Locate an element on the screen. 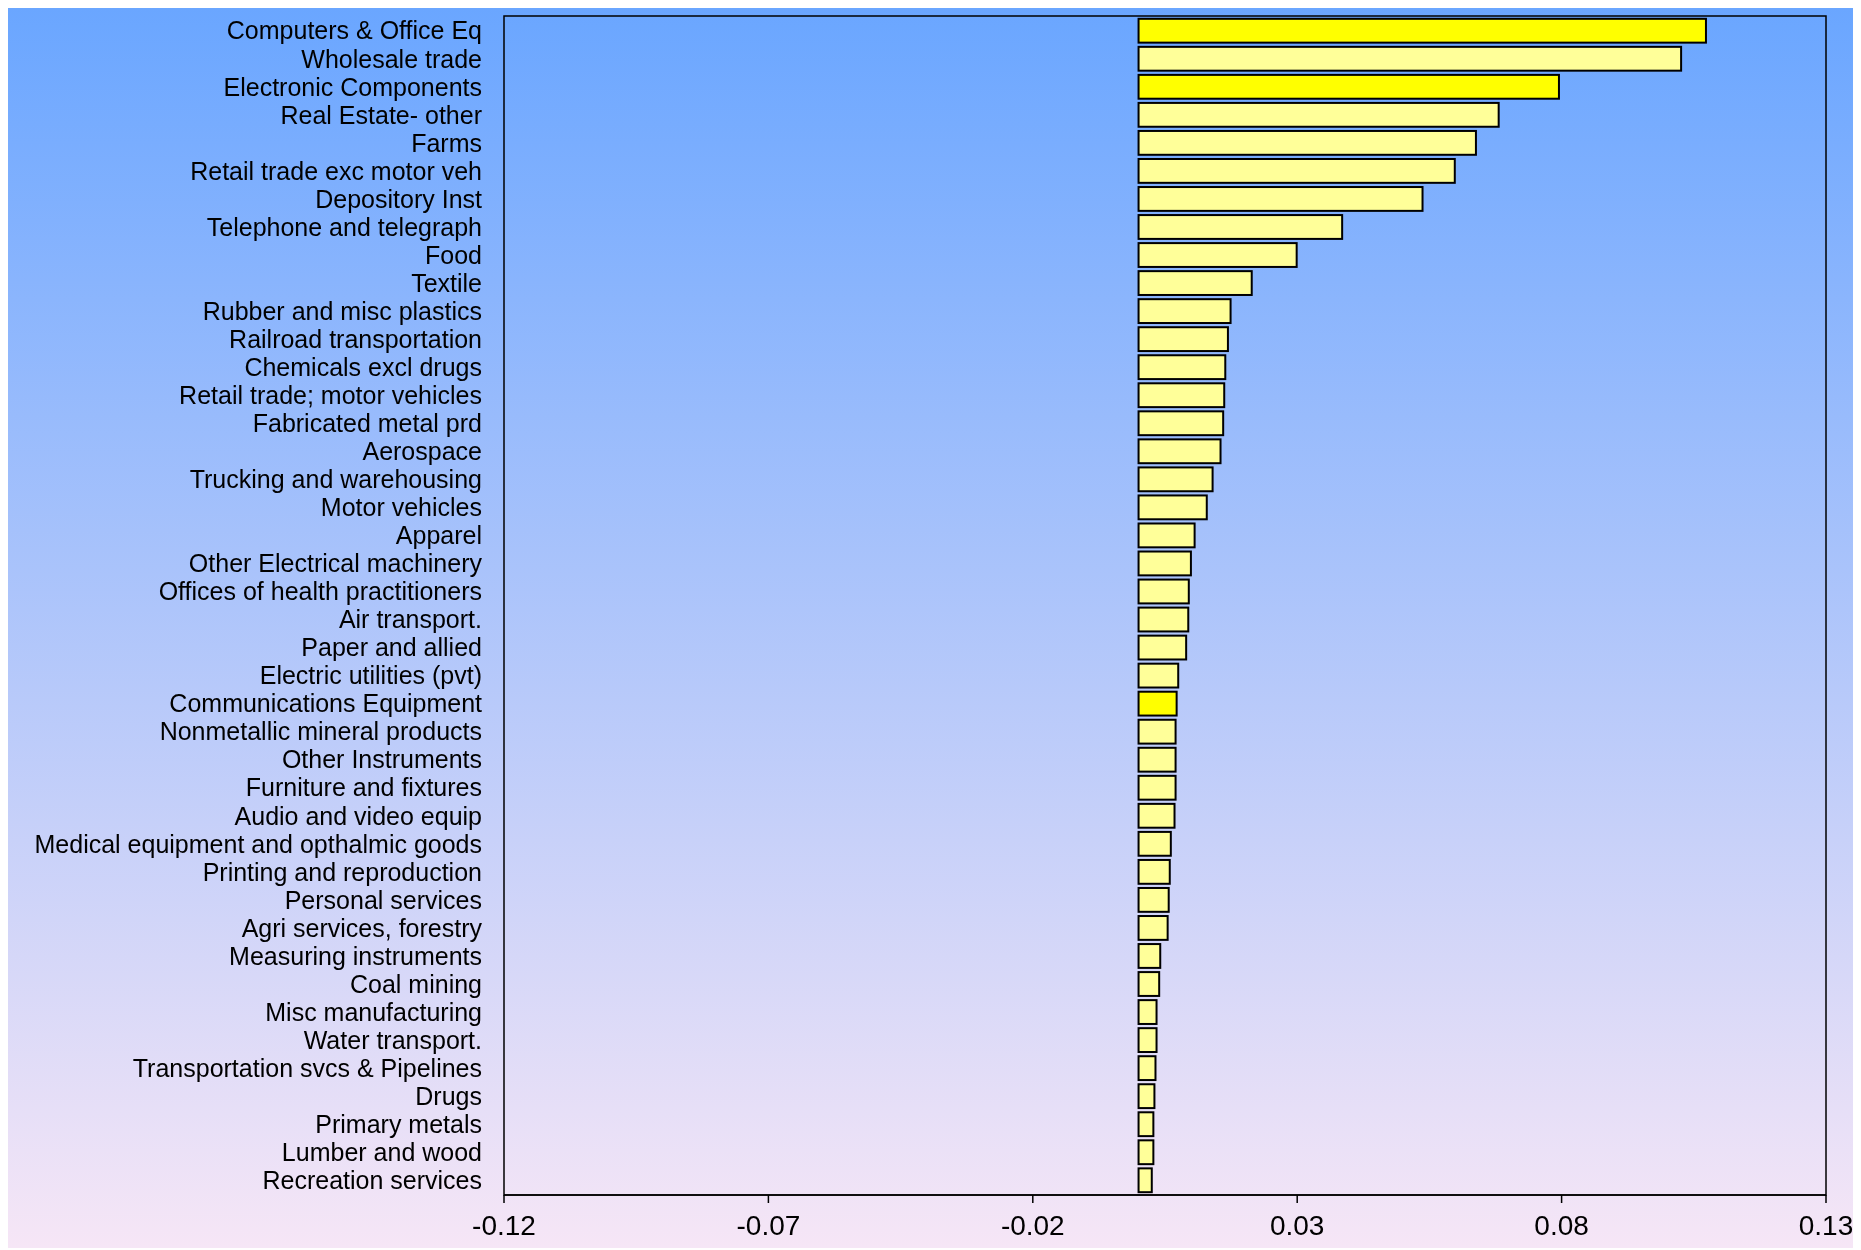 Image resolution: width=1861 pixels, height=1250 pixels. y-tick-label: Misc manufacturing is located at coordinates (373, 1011).